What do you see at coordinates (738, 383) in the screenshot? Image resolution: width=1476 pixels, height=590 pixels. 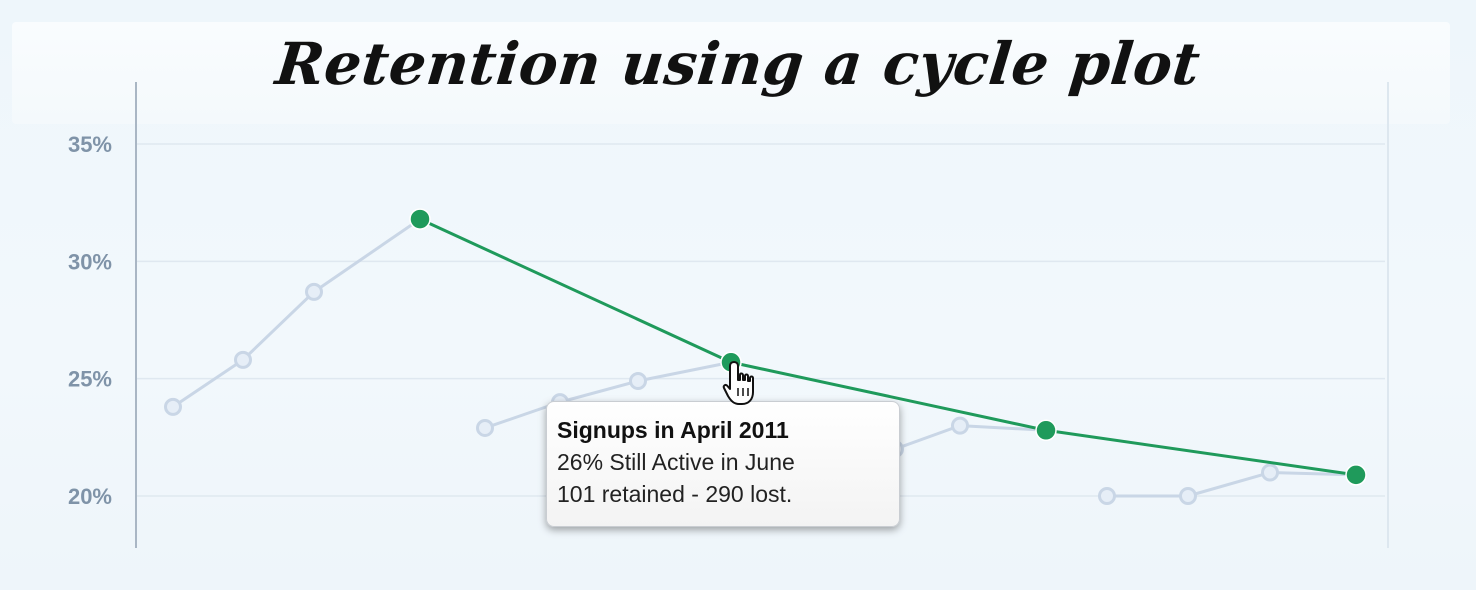 I see `hand-cursor-icon` at bounding box center [738, 383].